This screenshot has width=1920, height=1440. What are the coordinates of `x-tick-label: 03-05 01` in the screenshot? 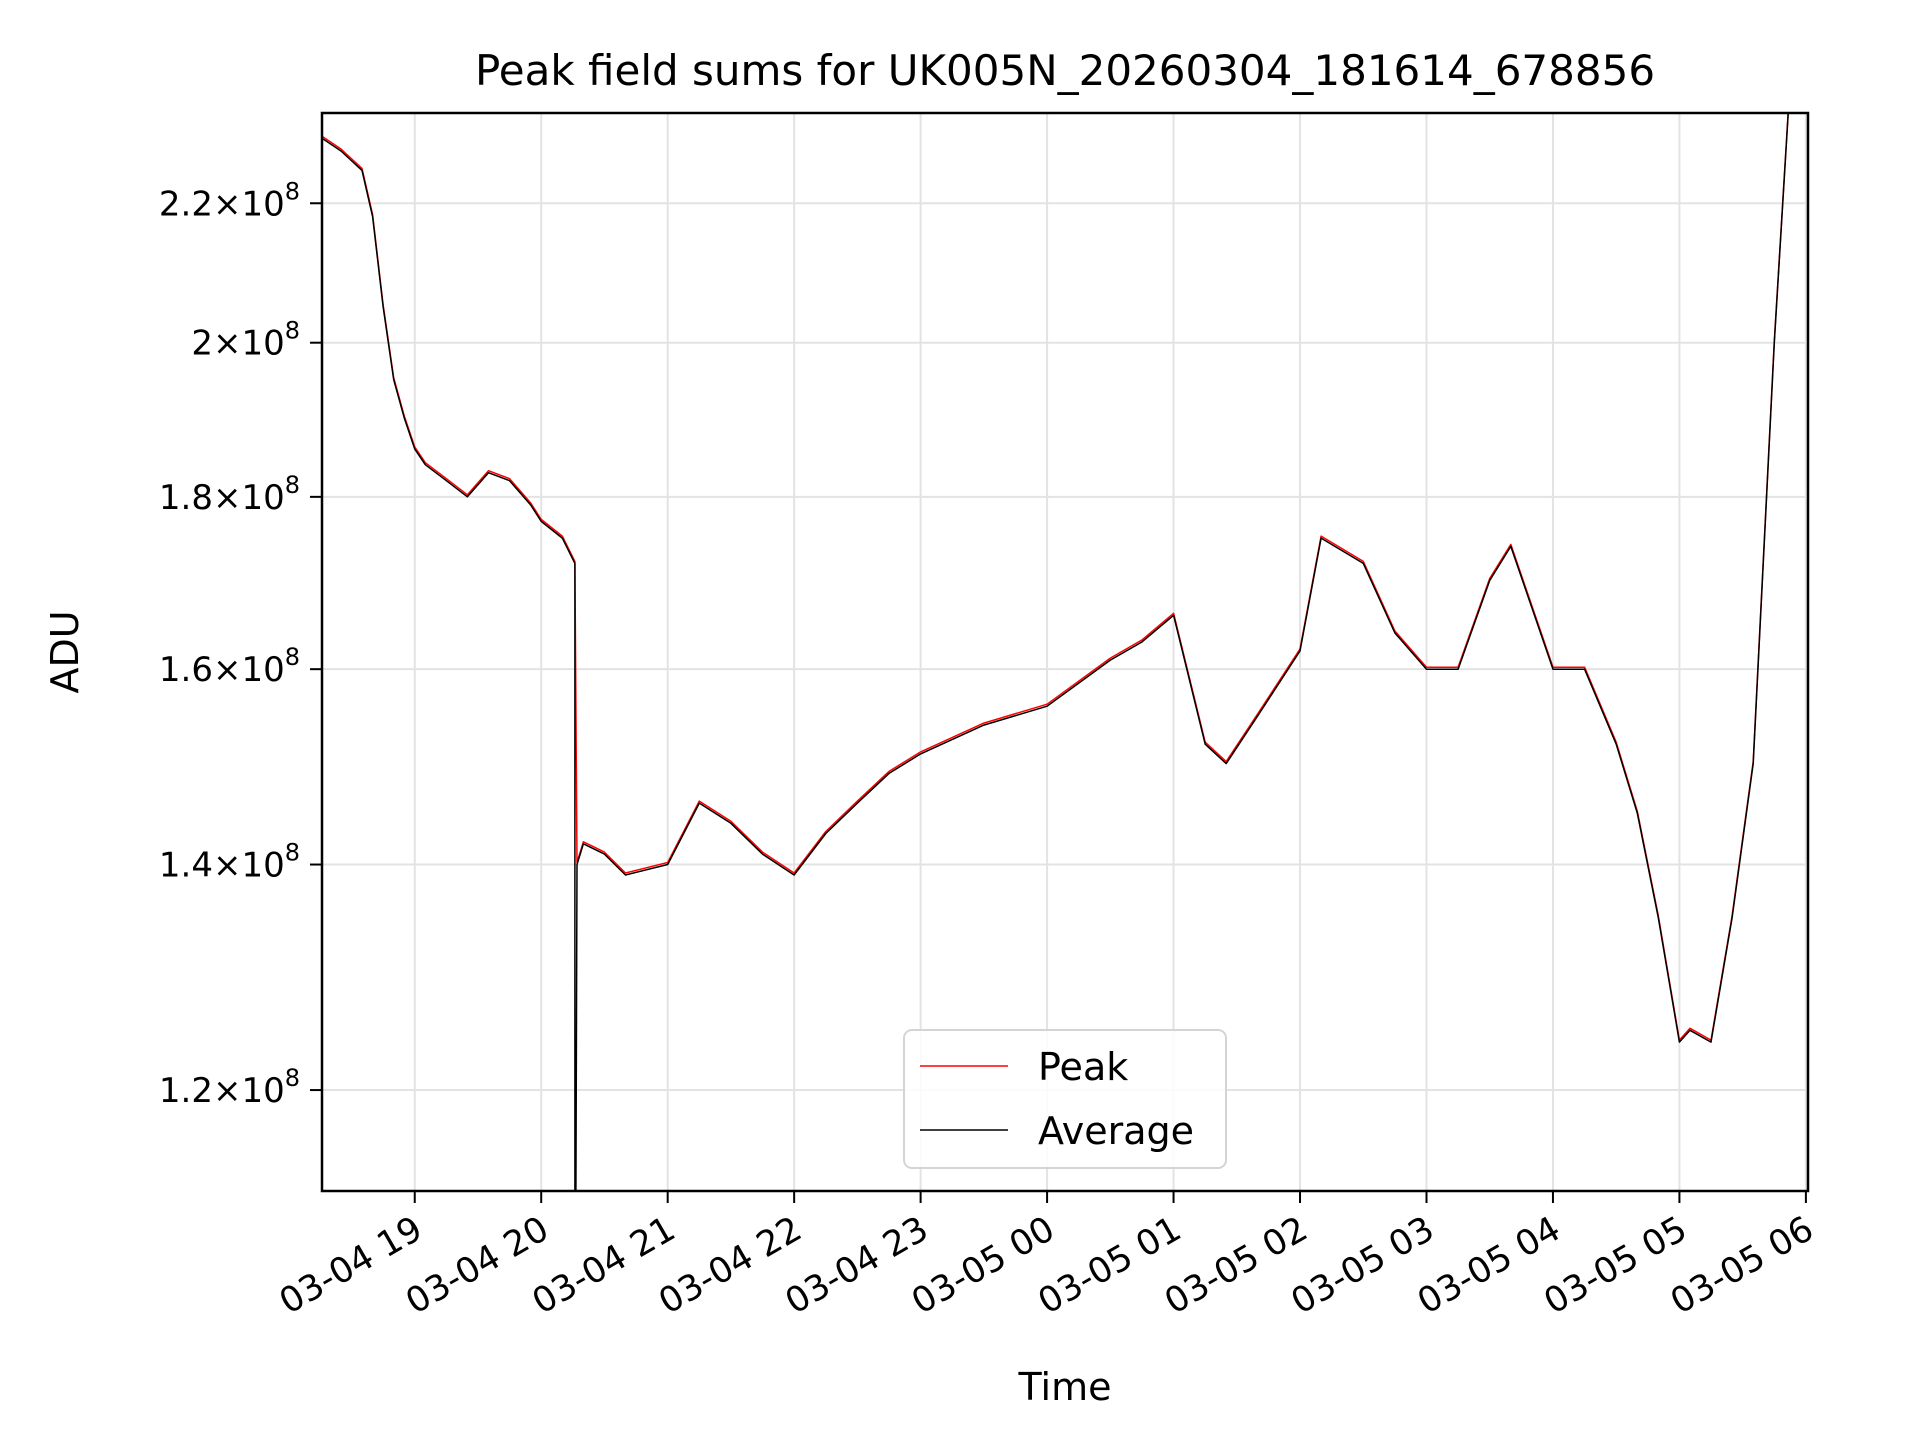 It's located at (1110, 1265).